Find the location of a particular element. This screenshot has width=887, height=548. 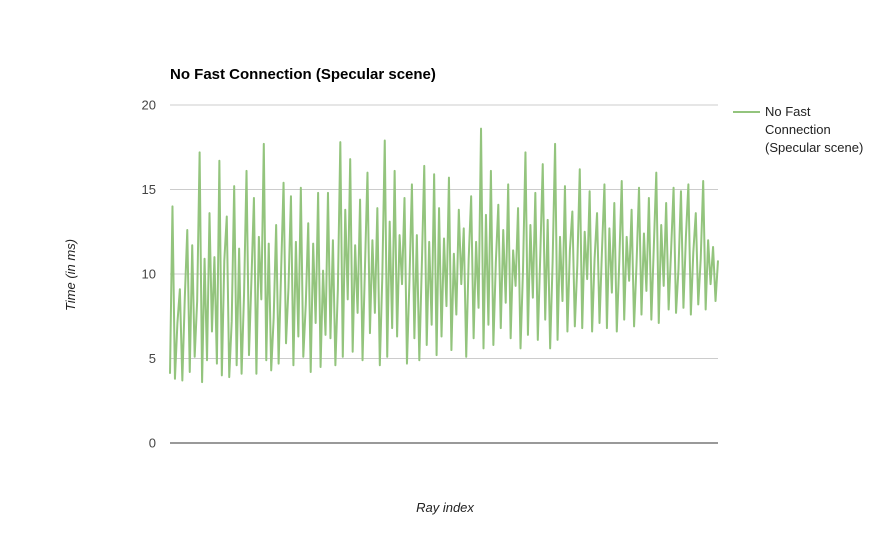

y-tick-label: 10 is located at coordinates (149, 274).